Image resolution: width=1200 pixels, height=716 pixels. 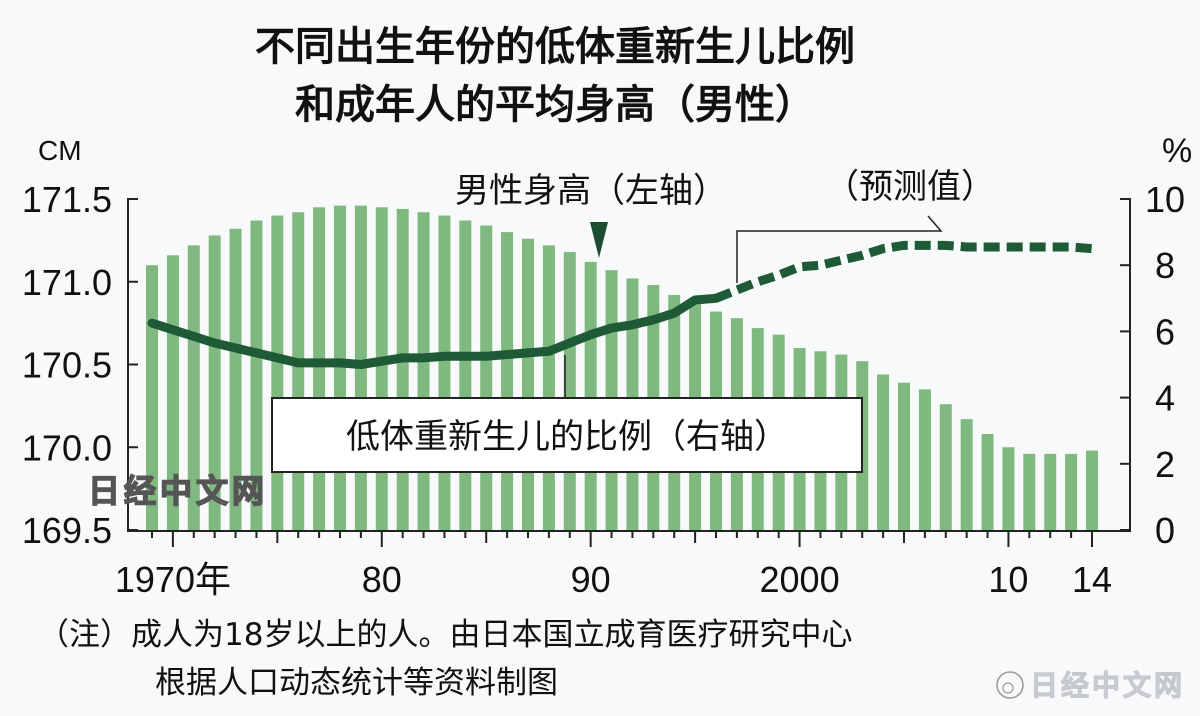 I want to click on note-line2: 根据人口动态统计等资料制图, so click(x=356, y=683).